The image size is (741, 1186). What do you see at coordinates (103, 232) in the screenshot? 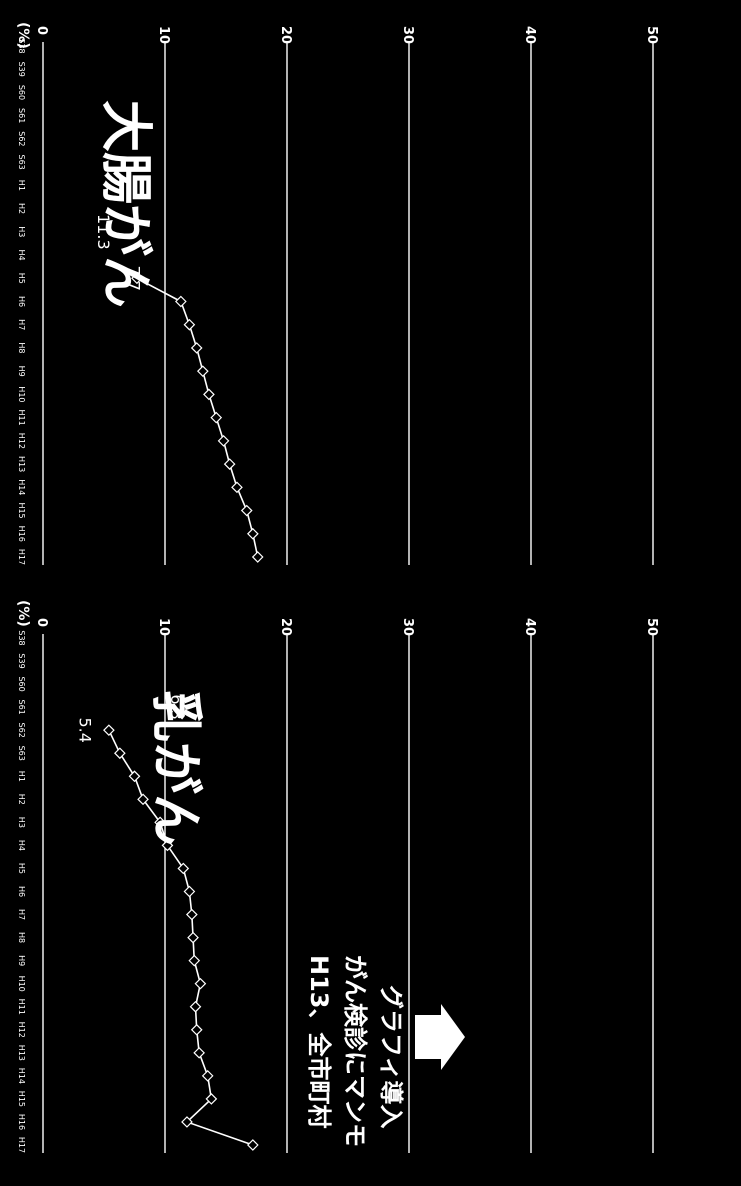
I see `data-label: 11.3` at bounding box center [103, 232].